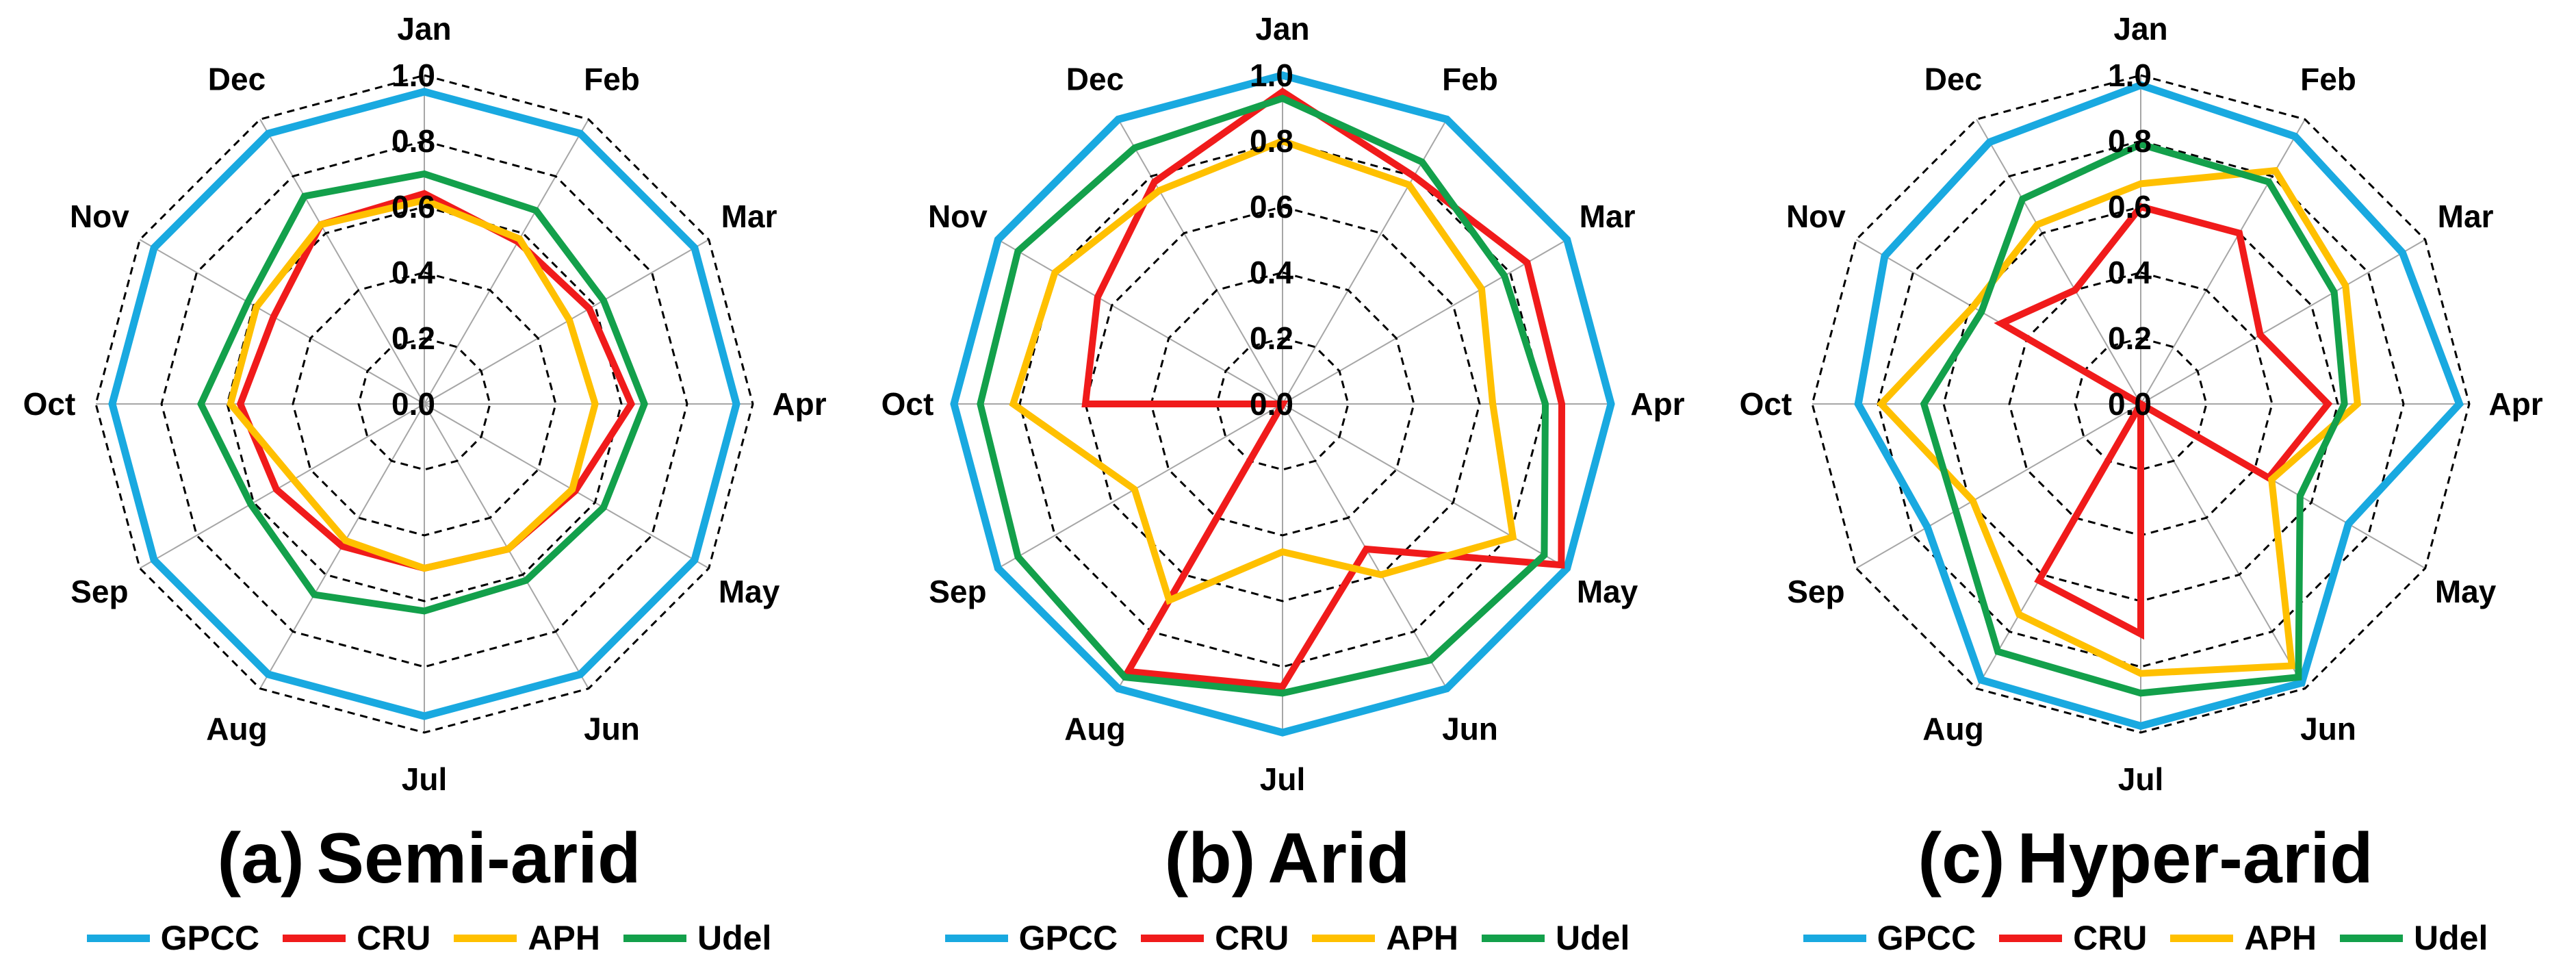  Describe the element at coordinates (261, 858) in the screenshot. I see `panel-letter: (a)` at that location.